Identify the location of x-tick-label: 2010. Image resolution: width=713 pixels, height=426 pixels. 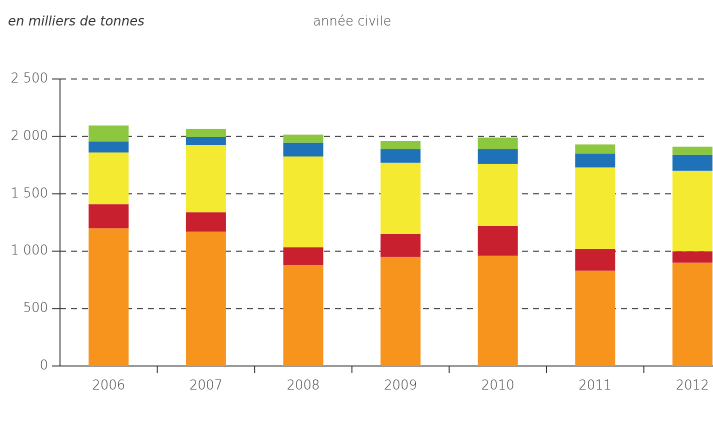
(497, 386).